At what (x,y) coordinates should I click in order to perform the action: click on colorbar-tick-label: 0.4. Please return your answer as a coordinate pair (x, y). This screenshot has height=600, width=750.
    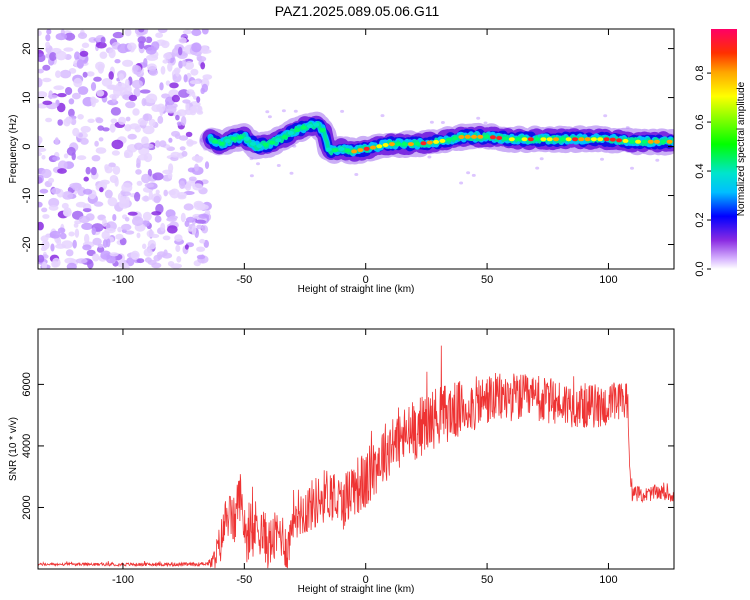
    Looking at the image, I should click on (700, 170).